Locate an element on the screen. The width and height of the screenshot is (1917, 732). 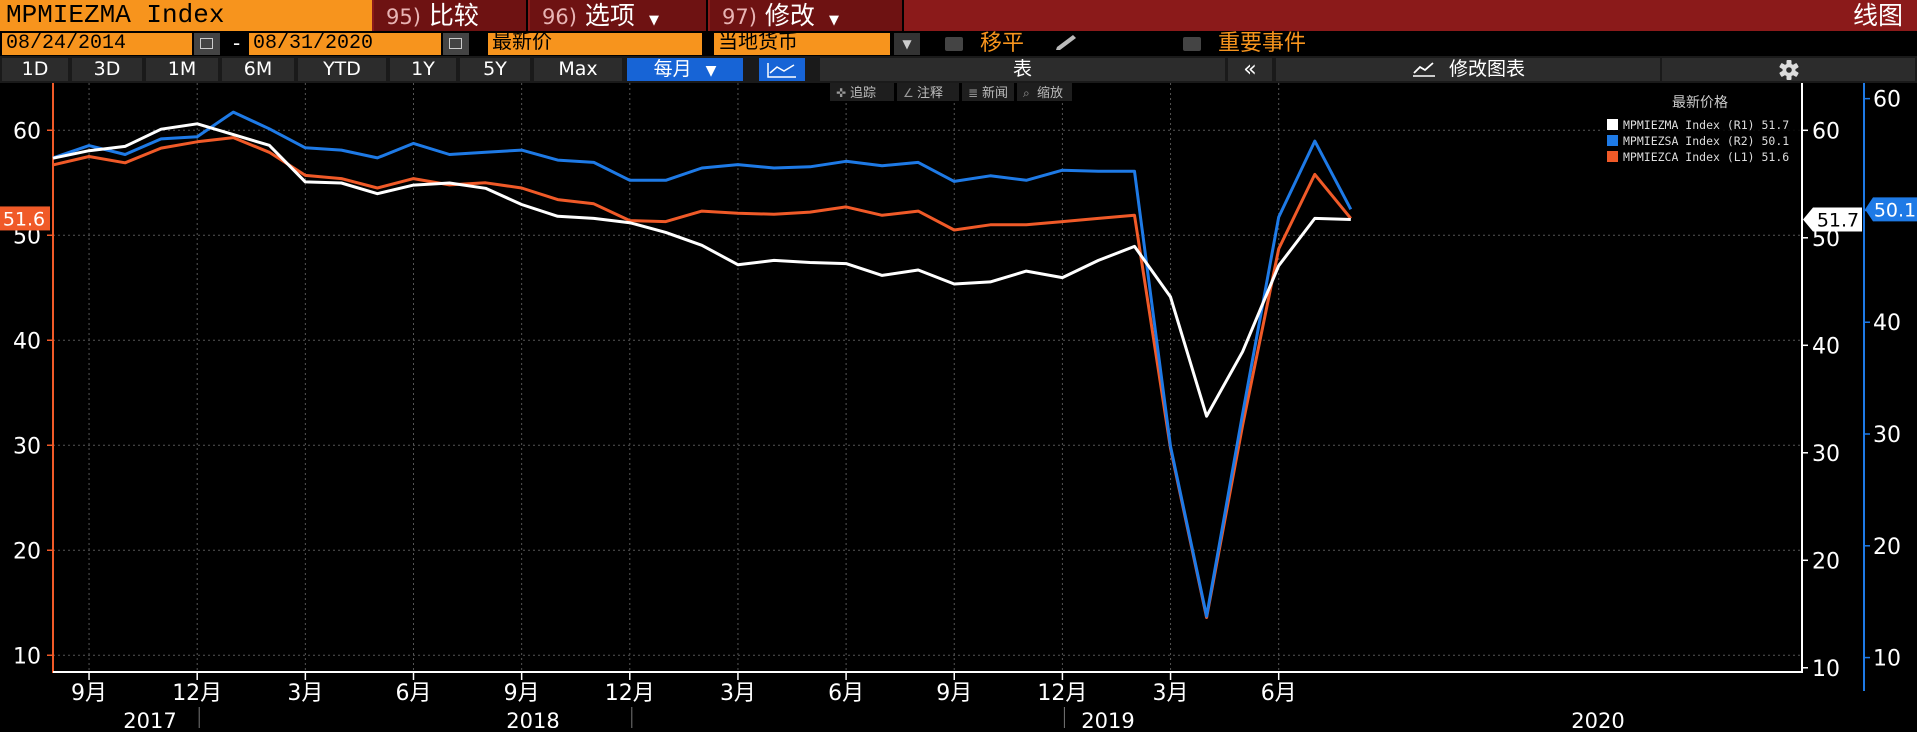
edit-menu-button: 97) 修改 ▼ is located at coordinates (807, 15).